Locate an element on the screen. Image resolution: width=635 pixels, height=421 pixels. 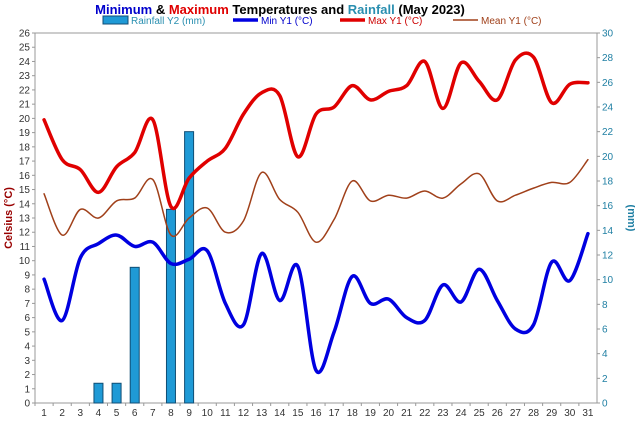
chart-title-part-3: Temperatures and is located at coordinates (288, 9).